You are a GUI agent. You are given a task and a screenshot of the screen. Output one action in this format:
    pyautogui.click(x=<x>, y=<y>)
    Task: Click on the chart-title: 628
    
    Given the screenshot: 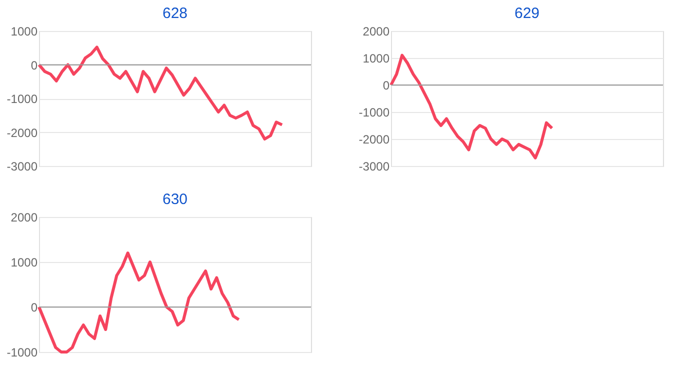 What is the action you would take?
    pyautogui.click(x=175, y=13)
    